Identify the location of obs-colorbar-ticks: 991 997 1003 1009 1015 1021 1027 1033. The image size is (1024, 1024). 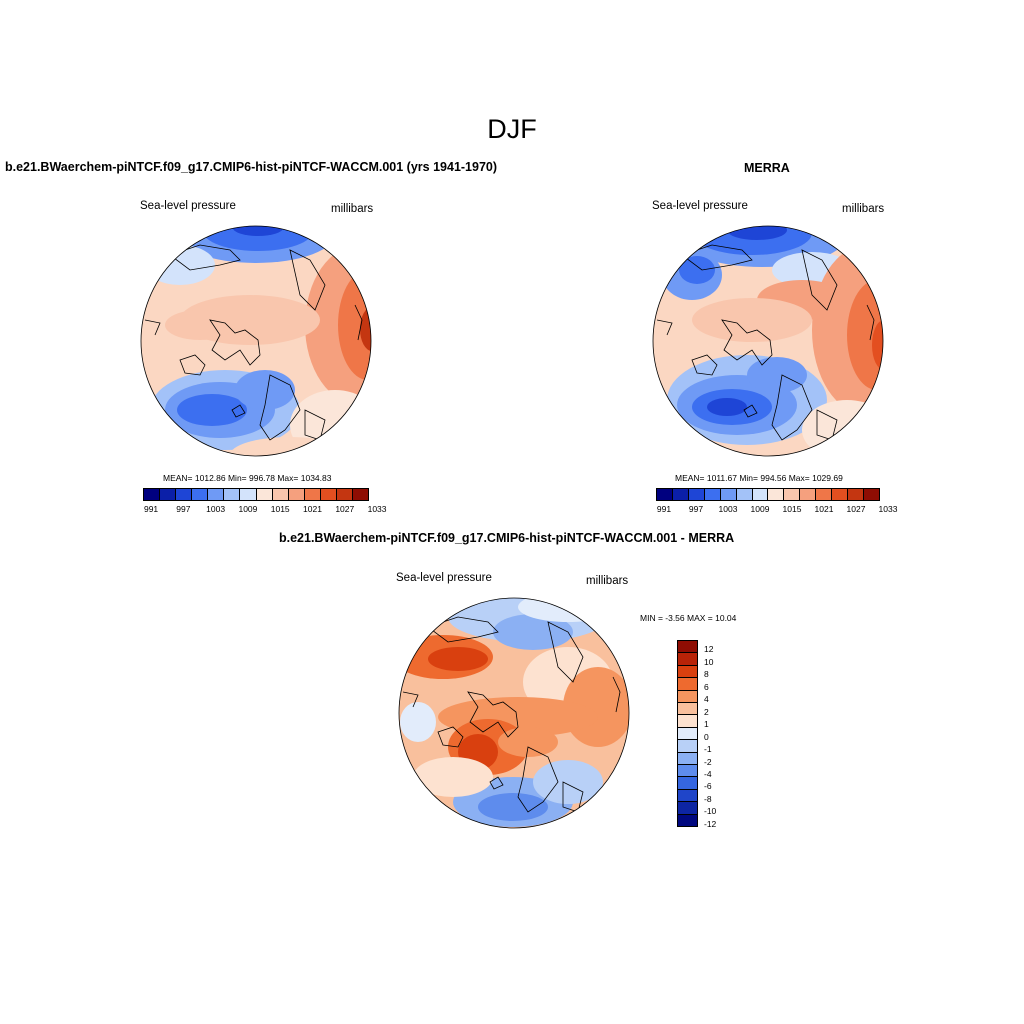
(777, 510).